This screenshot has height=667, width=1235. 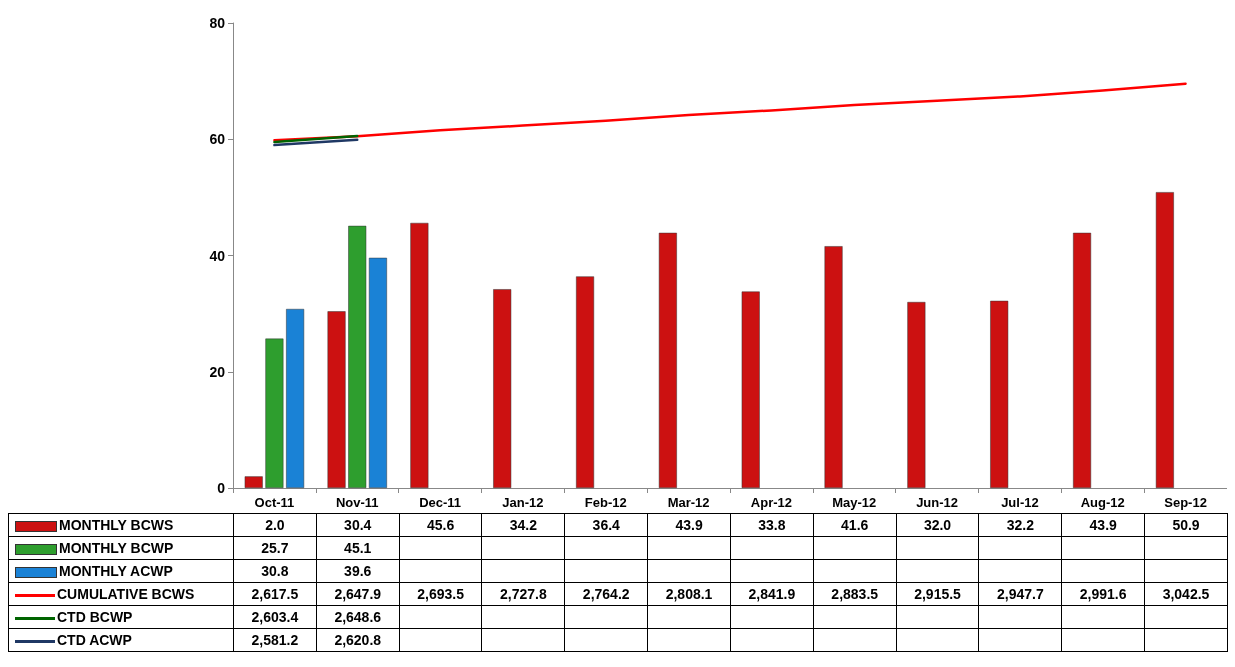 What do you see at coordinates (275, 548) in the screenshot?
I see `data-label: 25.7` at bounding box center [275, 548].